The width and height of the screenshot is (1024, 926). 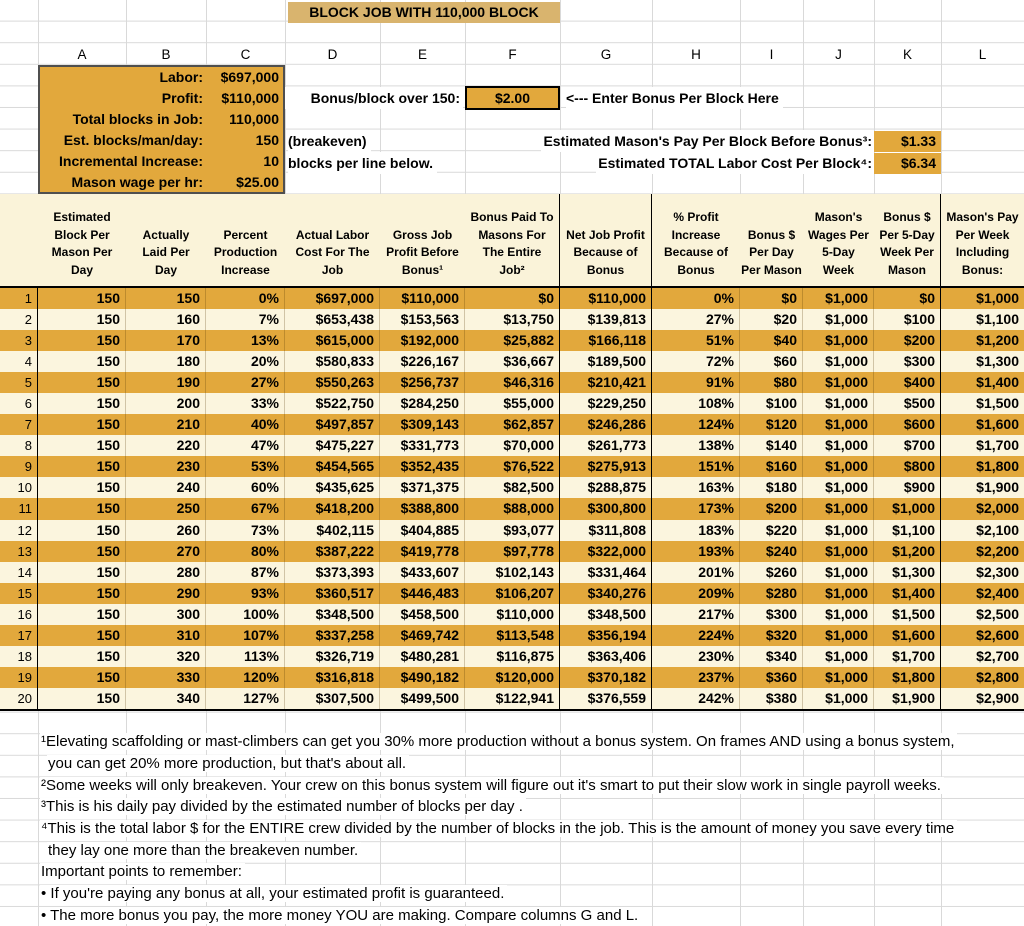 What do you see at coordinates (19, 572) in the screenshot?
I see `row-number-cell: 14` at bounding box center [19, 572].